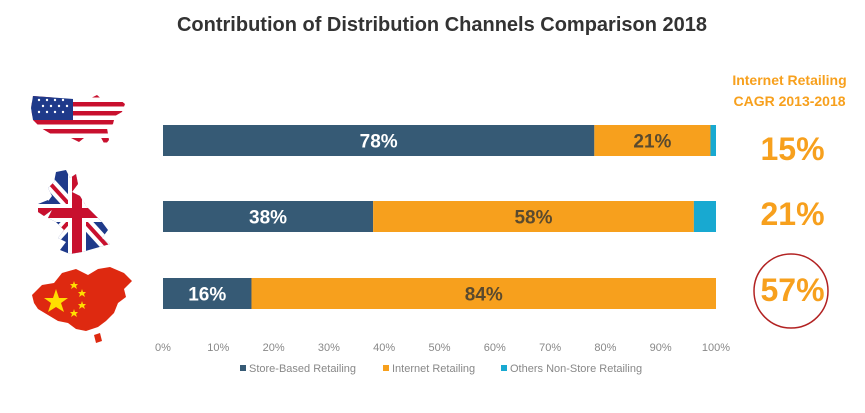 This screenshot has height=413, width=865. Describe the element at coordinates (274, 348) in the screenshot. I see `x-tick-label: 20%` at that location.